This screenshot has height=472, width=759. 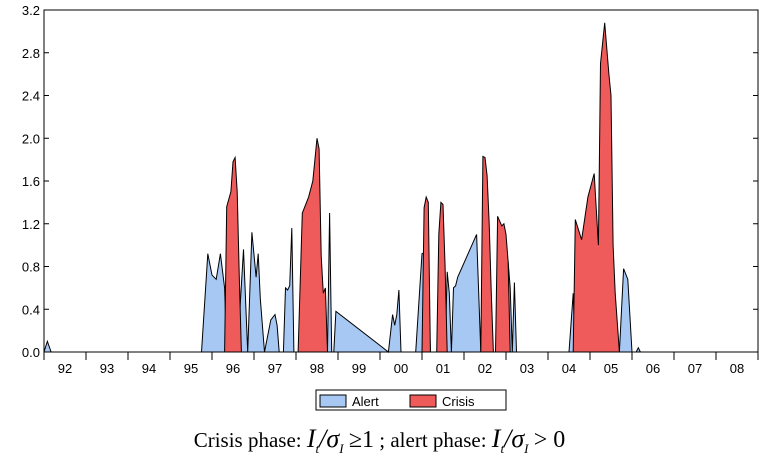 What do you see at coordinates (401, 368) in the screenshot?
I see `x-tick-label: 00` at bounding box center [401, 368].